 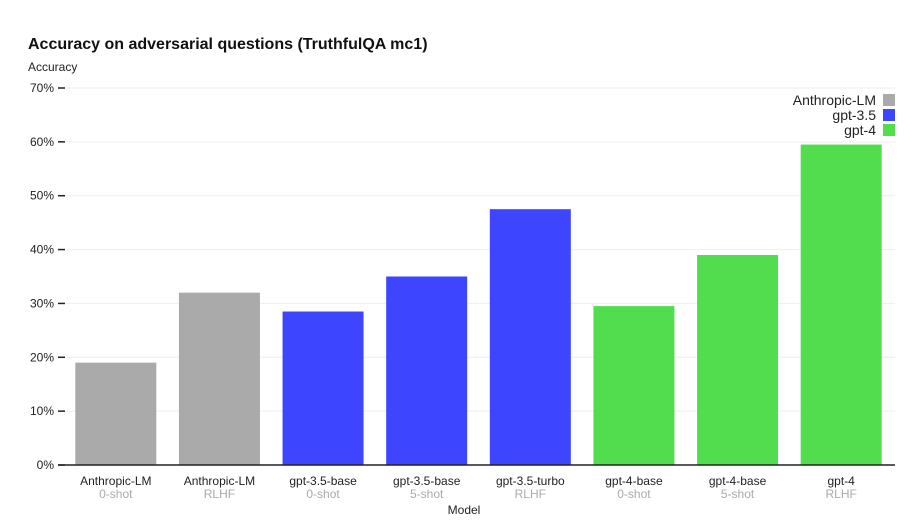 What do you see at coordinates (854, 115) in the screenshot?
I see `legend-label: gpt-3.5` at bounding box center [854, 115].